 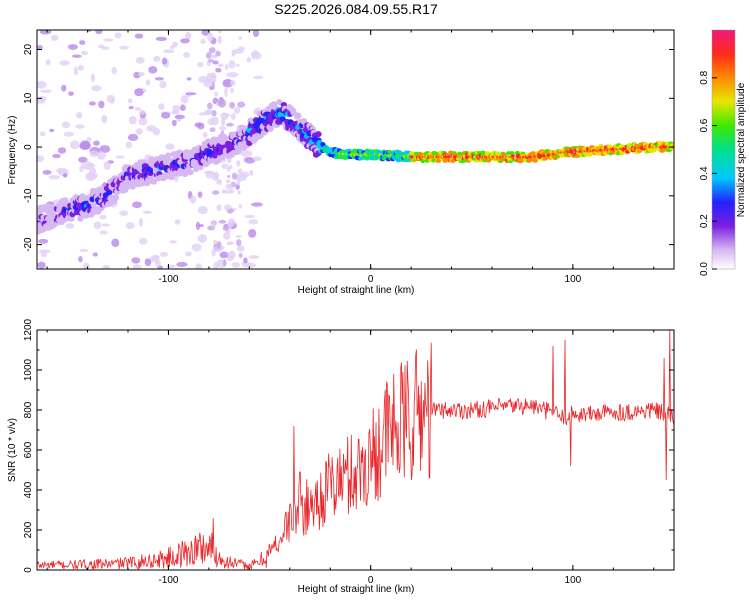 What do you see at coordinates (28, 489) in the screenshot?
I see `y-tick-label: 400` at bounding box center [28, 489].